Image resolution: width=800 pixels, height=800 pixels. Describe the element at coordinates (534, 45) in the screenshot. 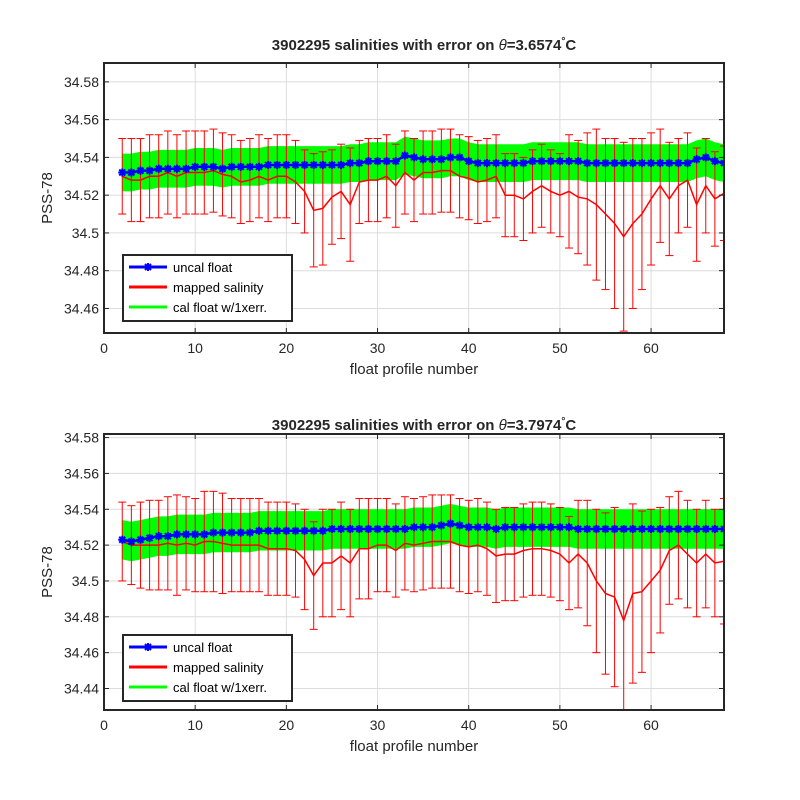

I see `chart-title-value: =3.6574` at that location.